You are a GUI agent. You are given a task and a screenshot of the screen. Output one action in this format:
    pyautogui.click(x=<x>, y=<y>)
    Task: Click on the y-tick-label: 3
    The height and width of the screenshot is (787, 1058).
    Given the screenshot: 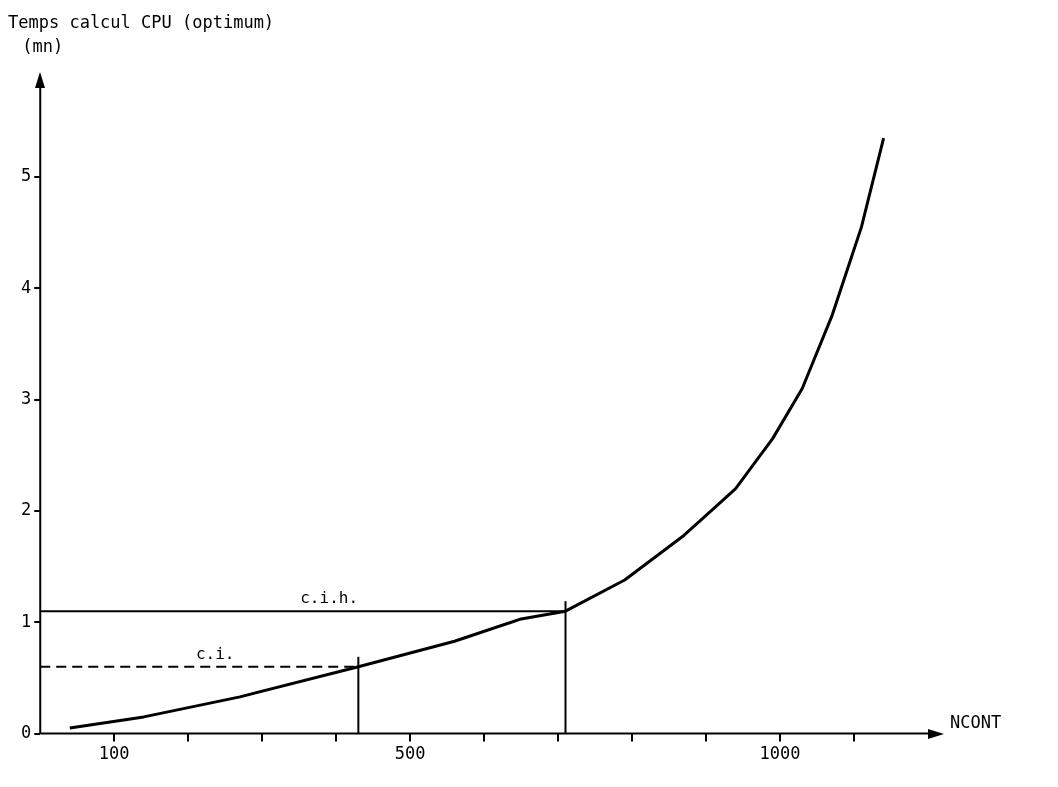 What is the action you would take?
    pyautogui.click(x=26, y=398)
    